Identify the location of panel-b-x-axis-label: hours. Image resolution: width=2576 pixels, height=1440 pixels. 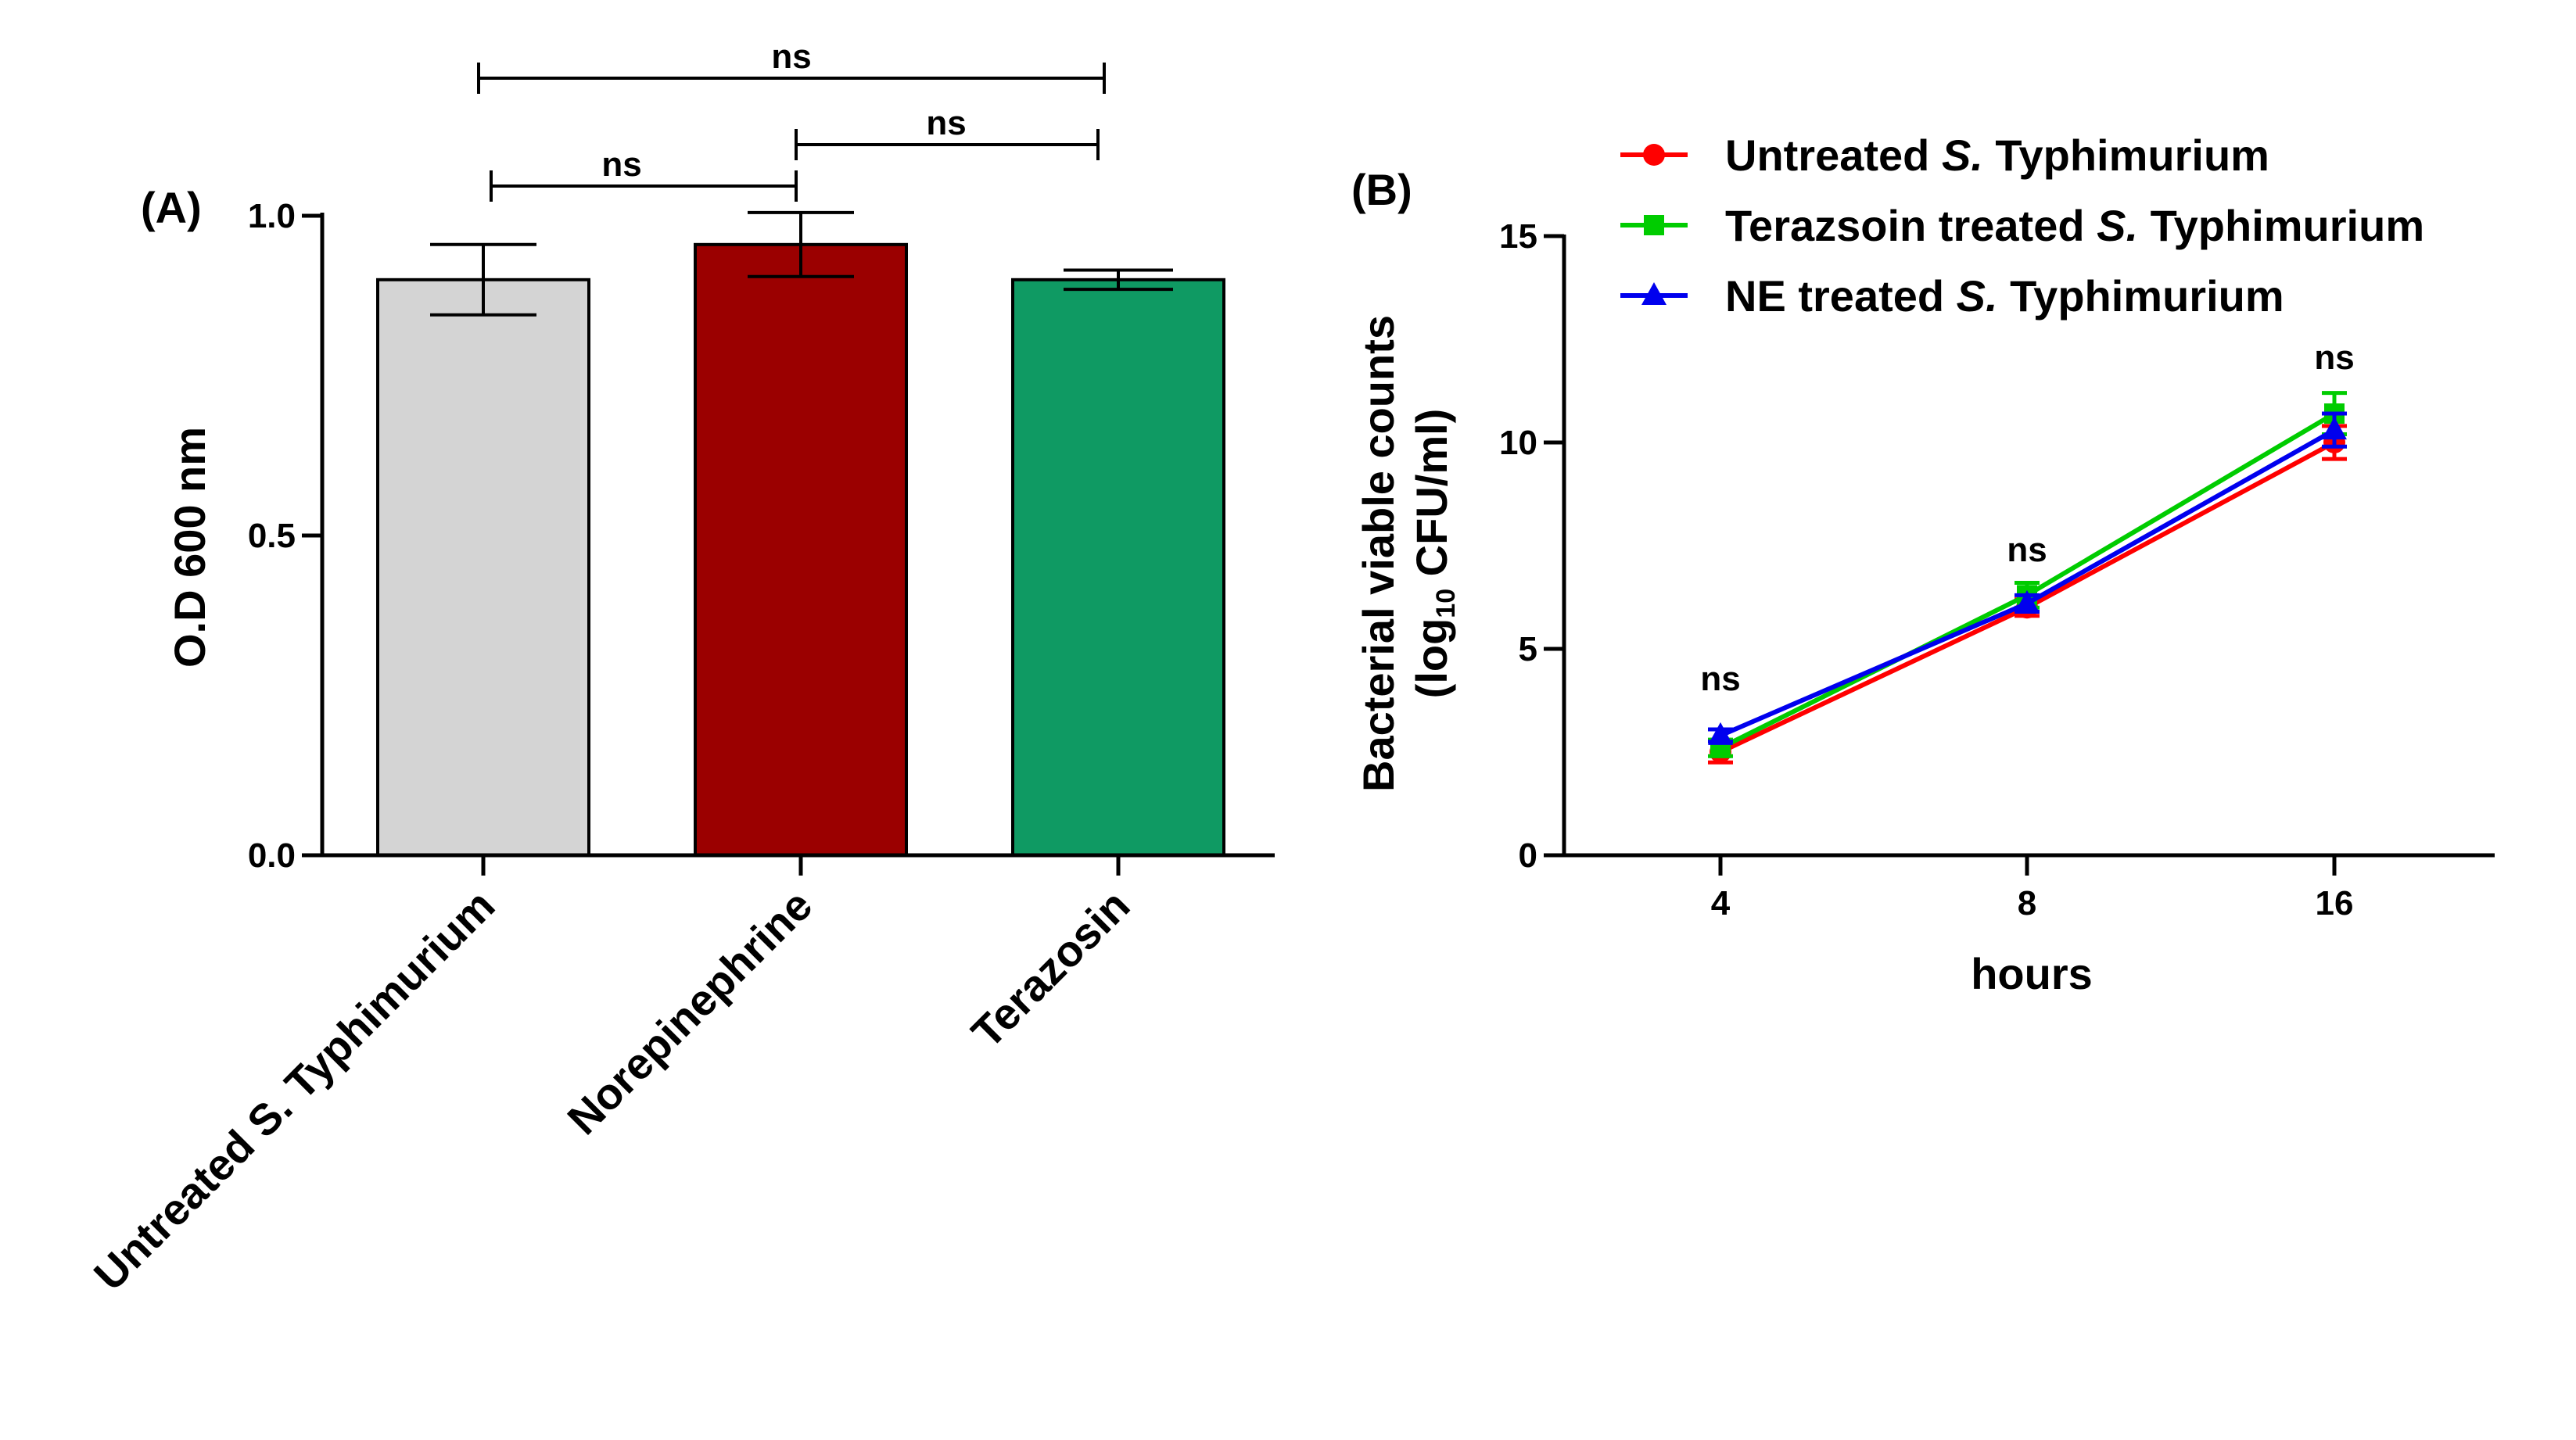
(2032, 973).